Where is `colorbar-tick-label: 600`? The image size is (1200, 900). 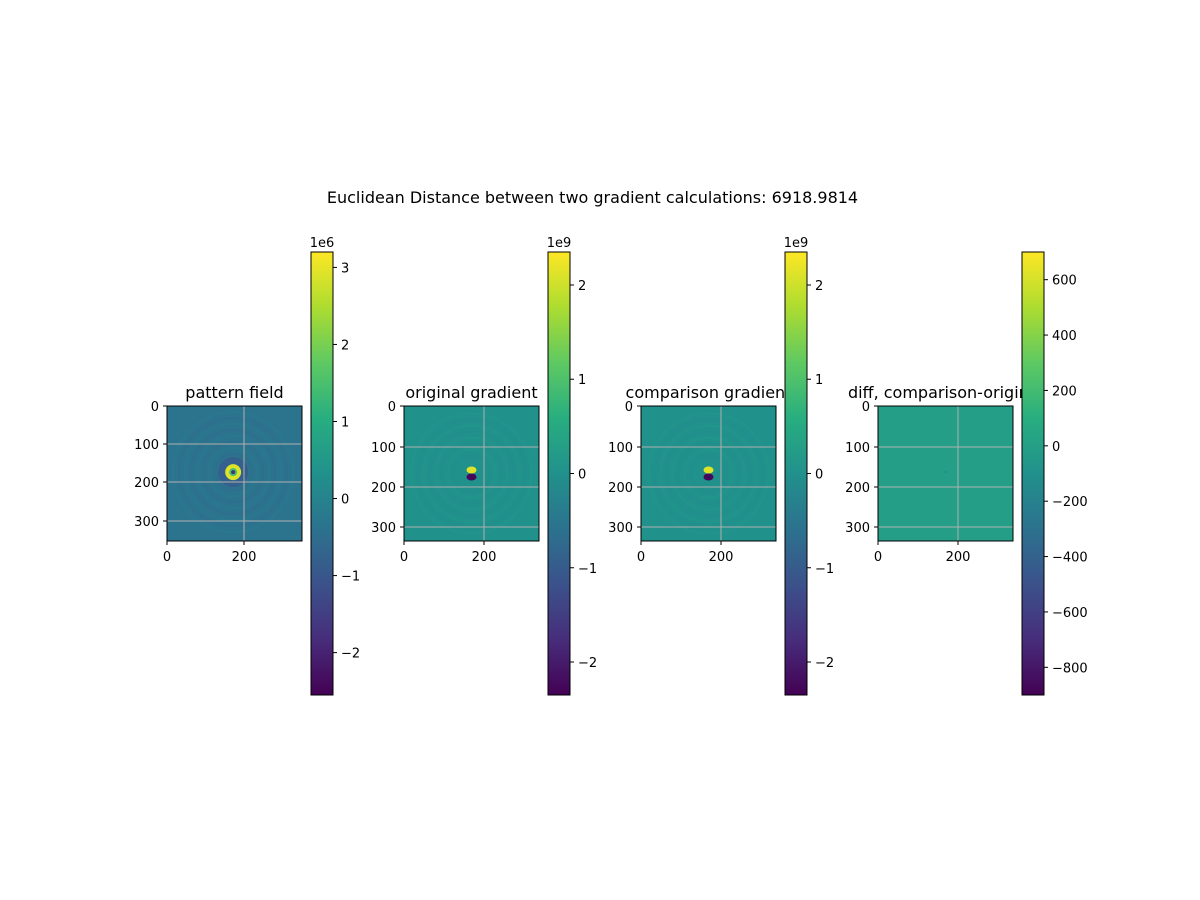
colorbar-tick-label: 600 is located at coordinates (1064, 281).